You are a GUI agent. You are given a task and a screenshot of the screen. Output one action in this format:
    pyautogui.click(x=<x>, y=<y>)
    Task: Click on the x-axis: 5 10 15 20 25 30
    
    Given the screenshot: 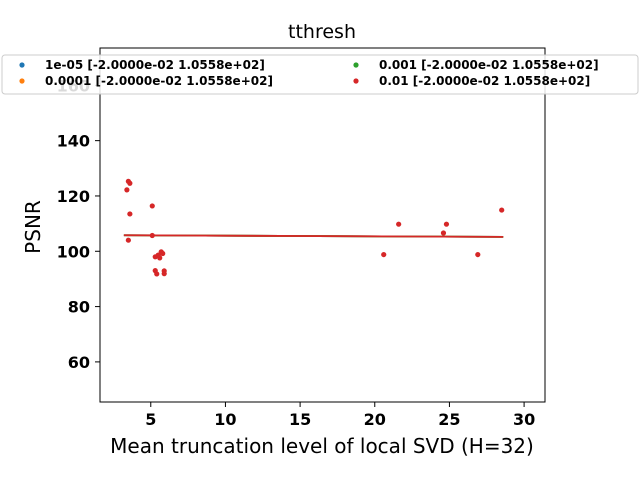 What is the action you would take?
    pyautogui.click(x=340, y=415)
    